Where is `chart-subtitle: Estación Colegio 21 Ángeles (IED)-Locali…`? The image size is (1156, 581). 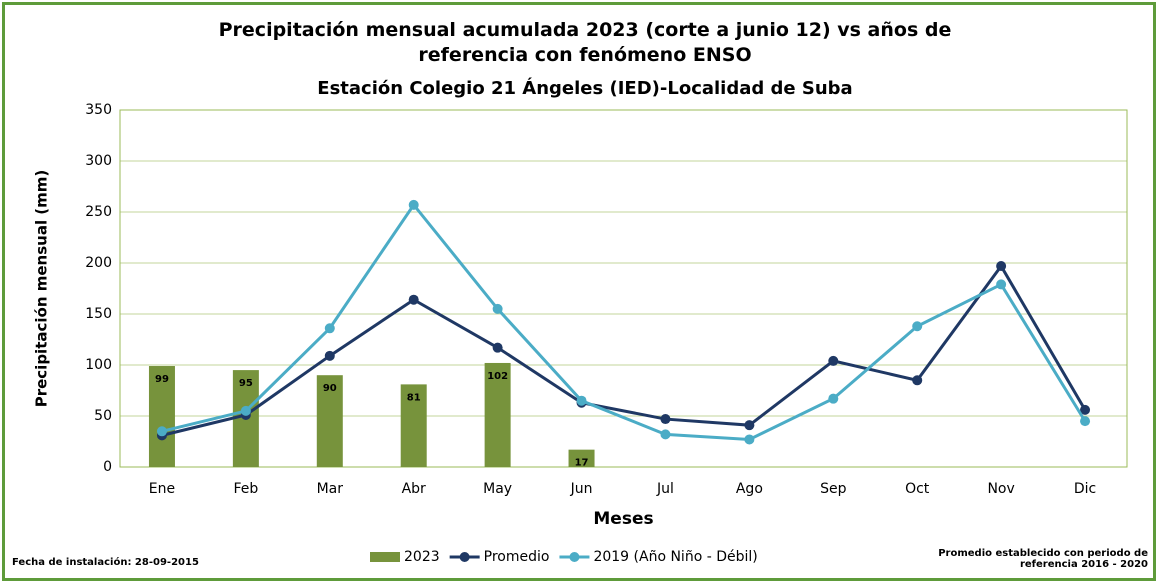 chart-subtitle: Estación Colegio 21 Ángeles (IED)-Locali… is located at coordinates (585, 88).